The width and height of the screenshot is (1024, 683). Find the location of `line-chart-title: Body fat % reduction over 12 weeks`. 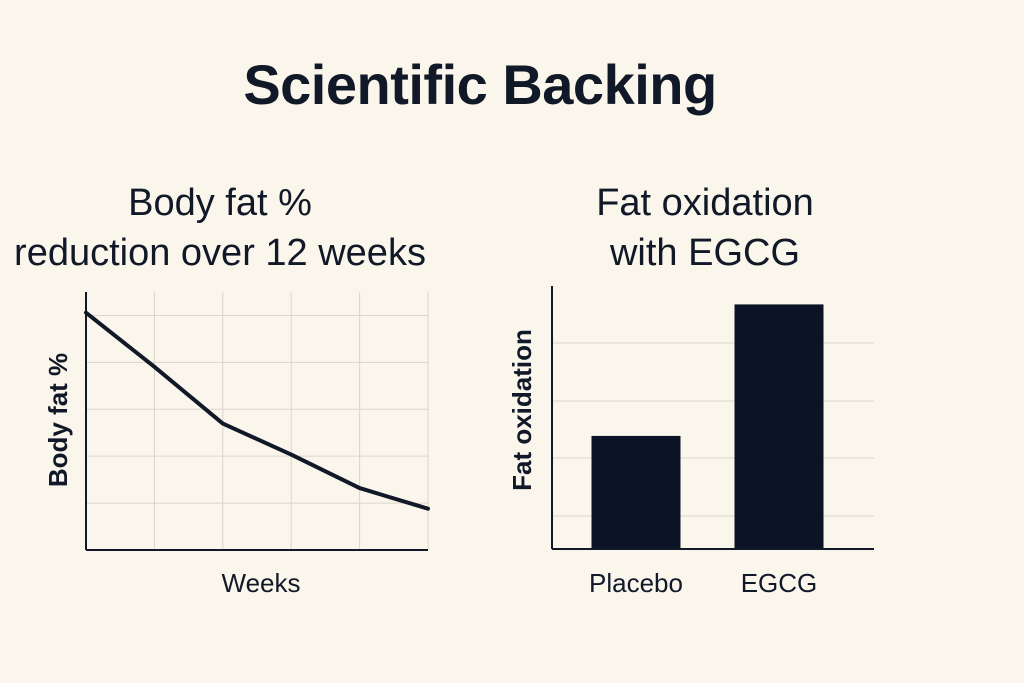

line-chart-title: Body fat % reduction over 12 weeks is located at coordinates (220, 228).